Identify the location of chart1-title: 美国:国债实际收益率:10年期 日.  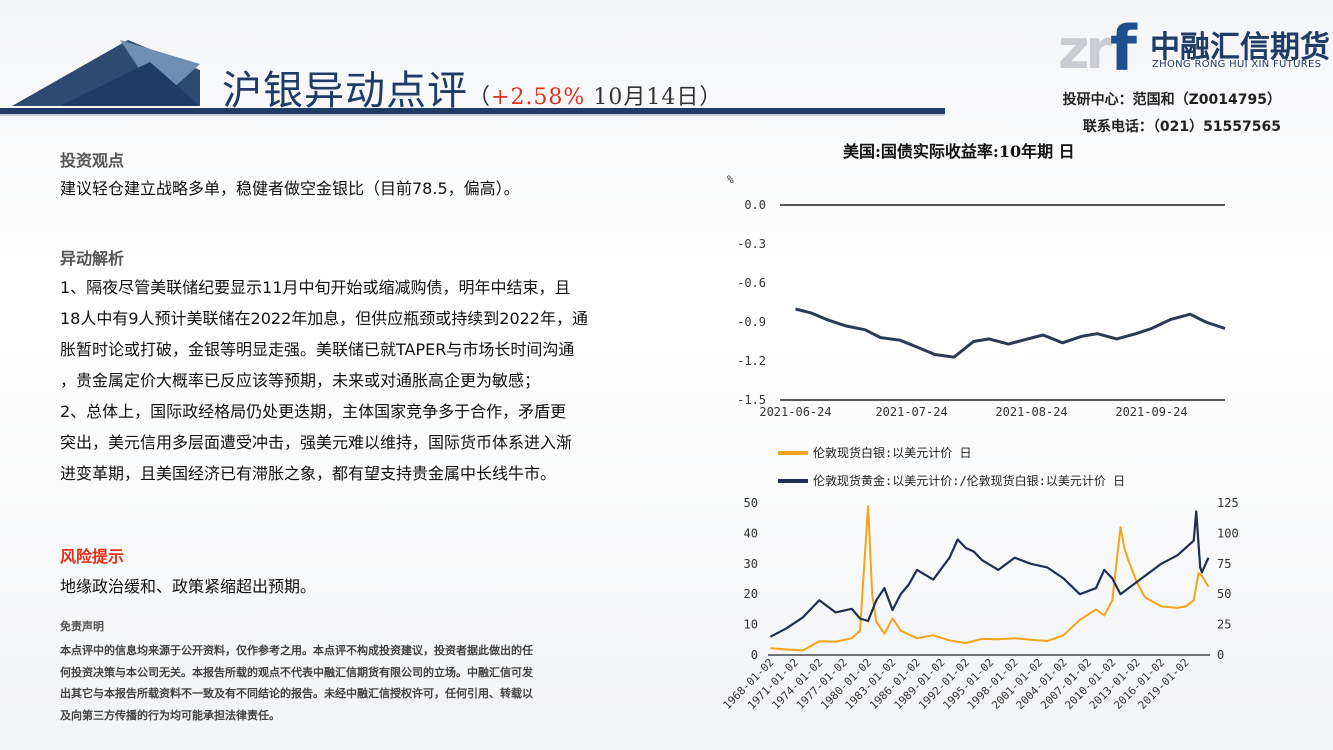
(959, 151).